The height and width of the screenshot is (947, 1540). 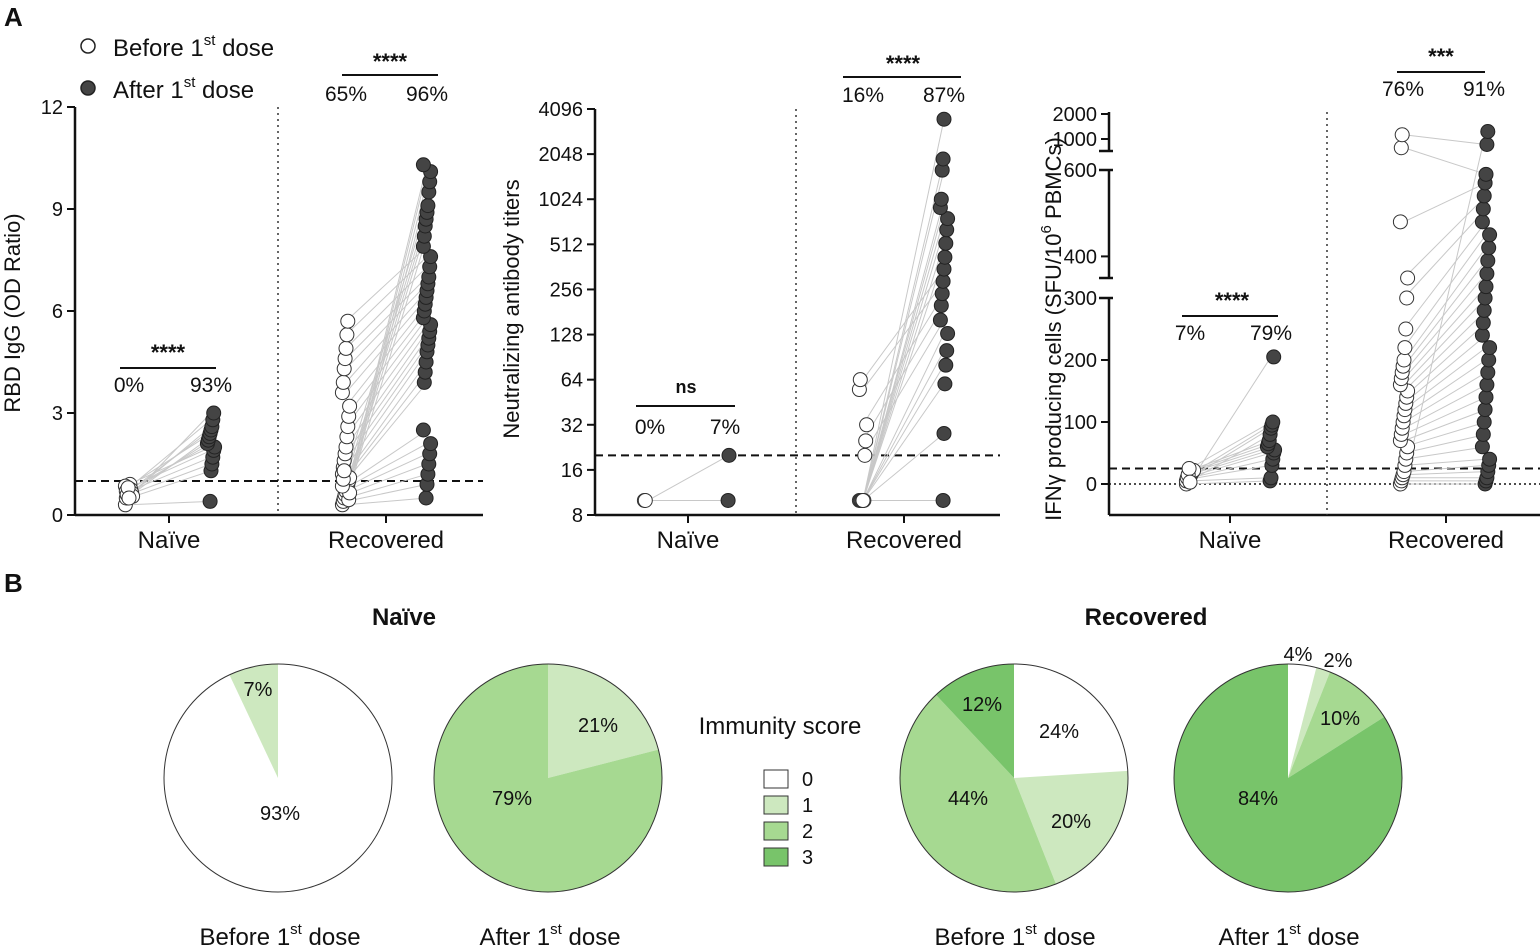 I want to click on pie-recovered-after-label-score-3: 84%, so click(x=1258, y=799).